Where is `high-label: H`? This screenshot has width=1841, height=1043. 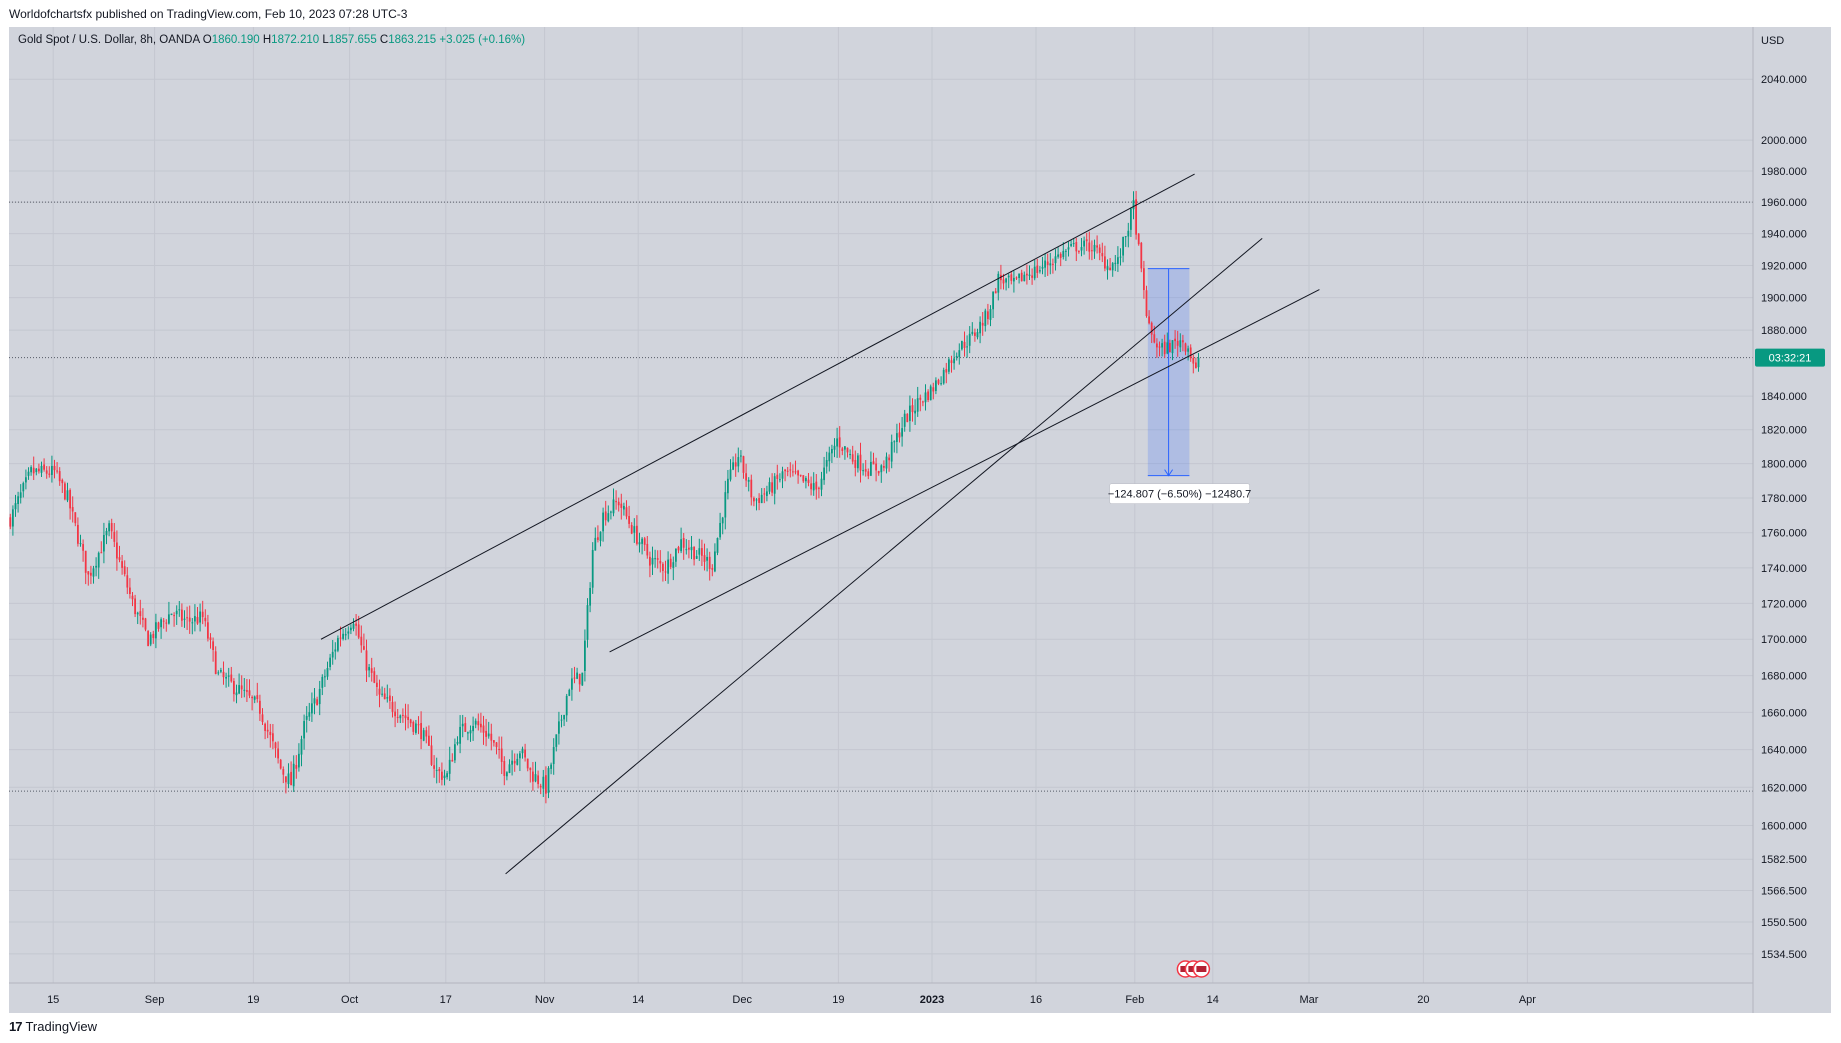 high-label: H is located at coordinates (267, 40).